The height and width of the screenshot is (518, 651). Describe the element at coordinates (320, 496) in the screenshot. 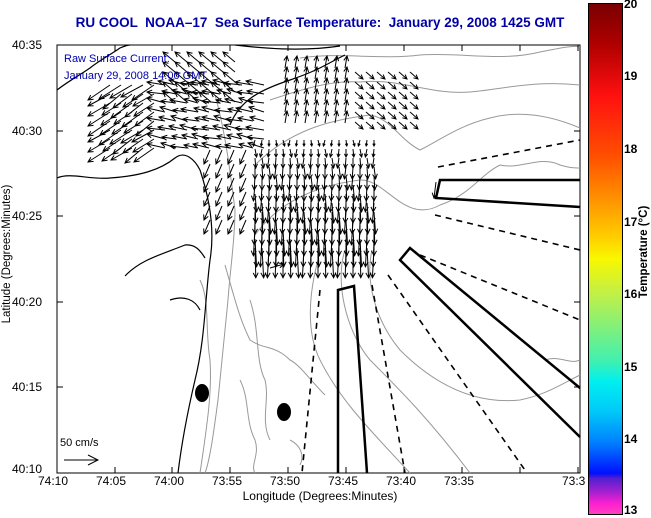

I see `x-axis-label: Longitude (Degrees:Minutes)` at that location.